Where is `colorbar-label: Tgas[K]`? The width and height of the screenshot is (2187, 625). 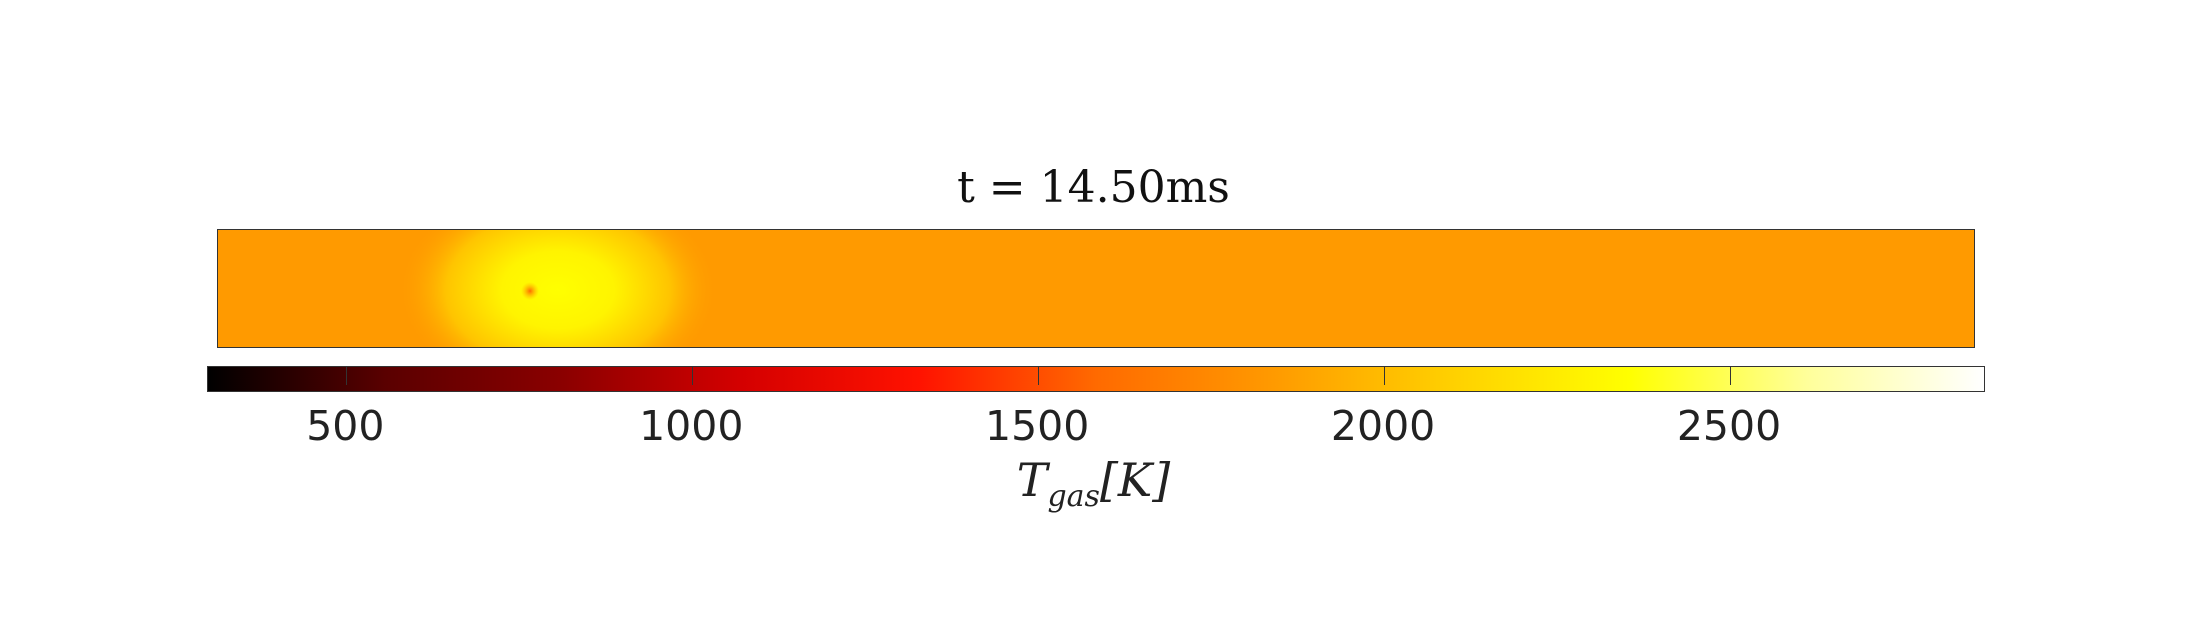
colorbar-label: Tgas[K] is located at coordinates (1093, 483).